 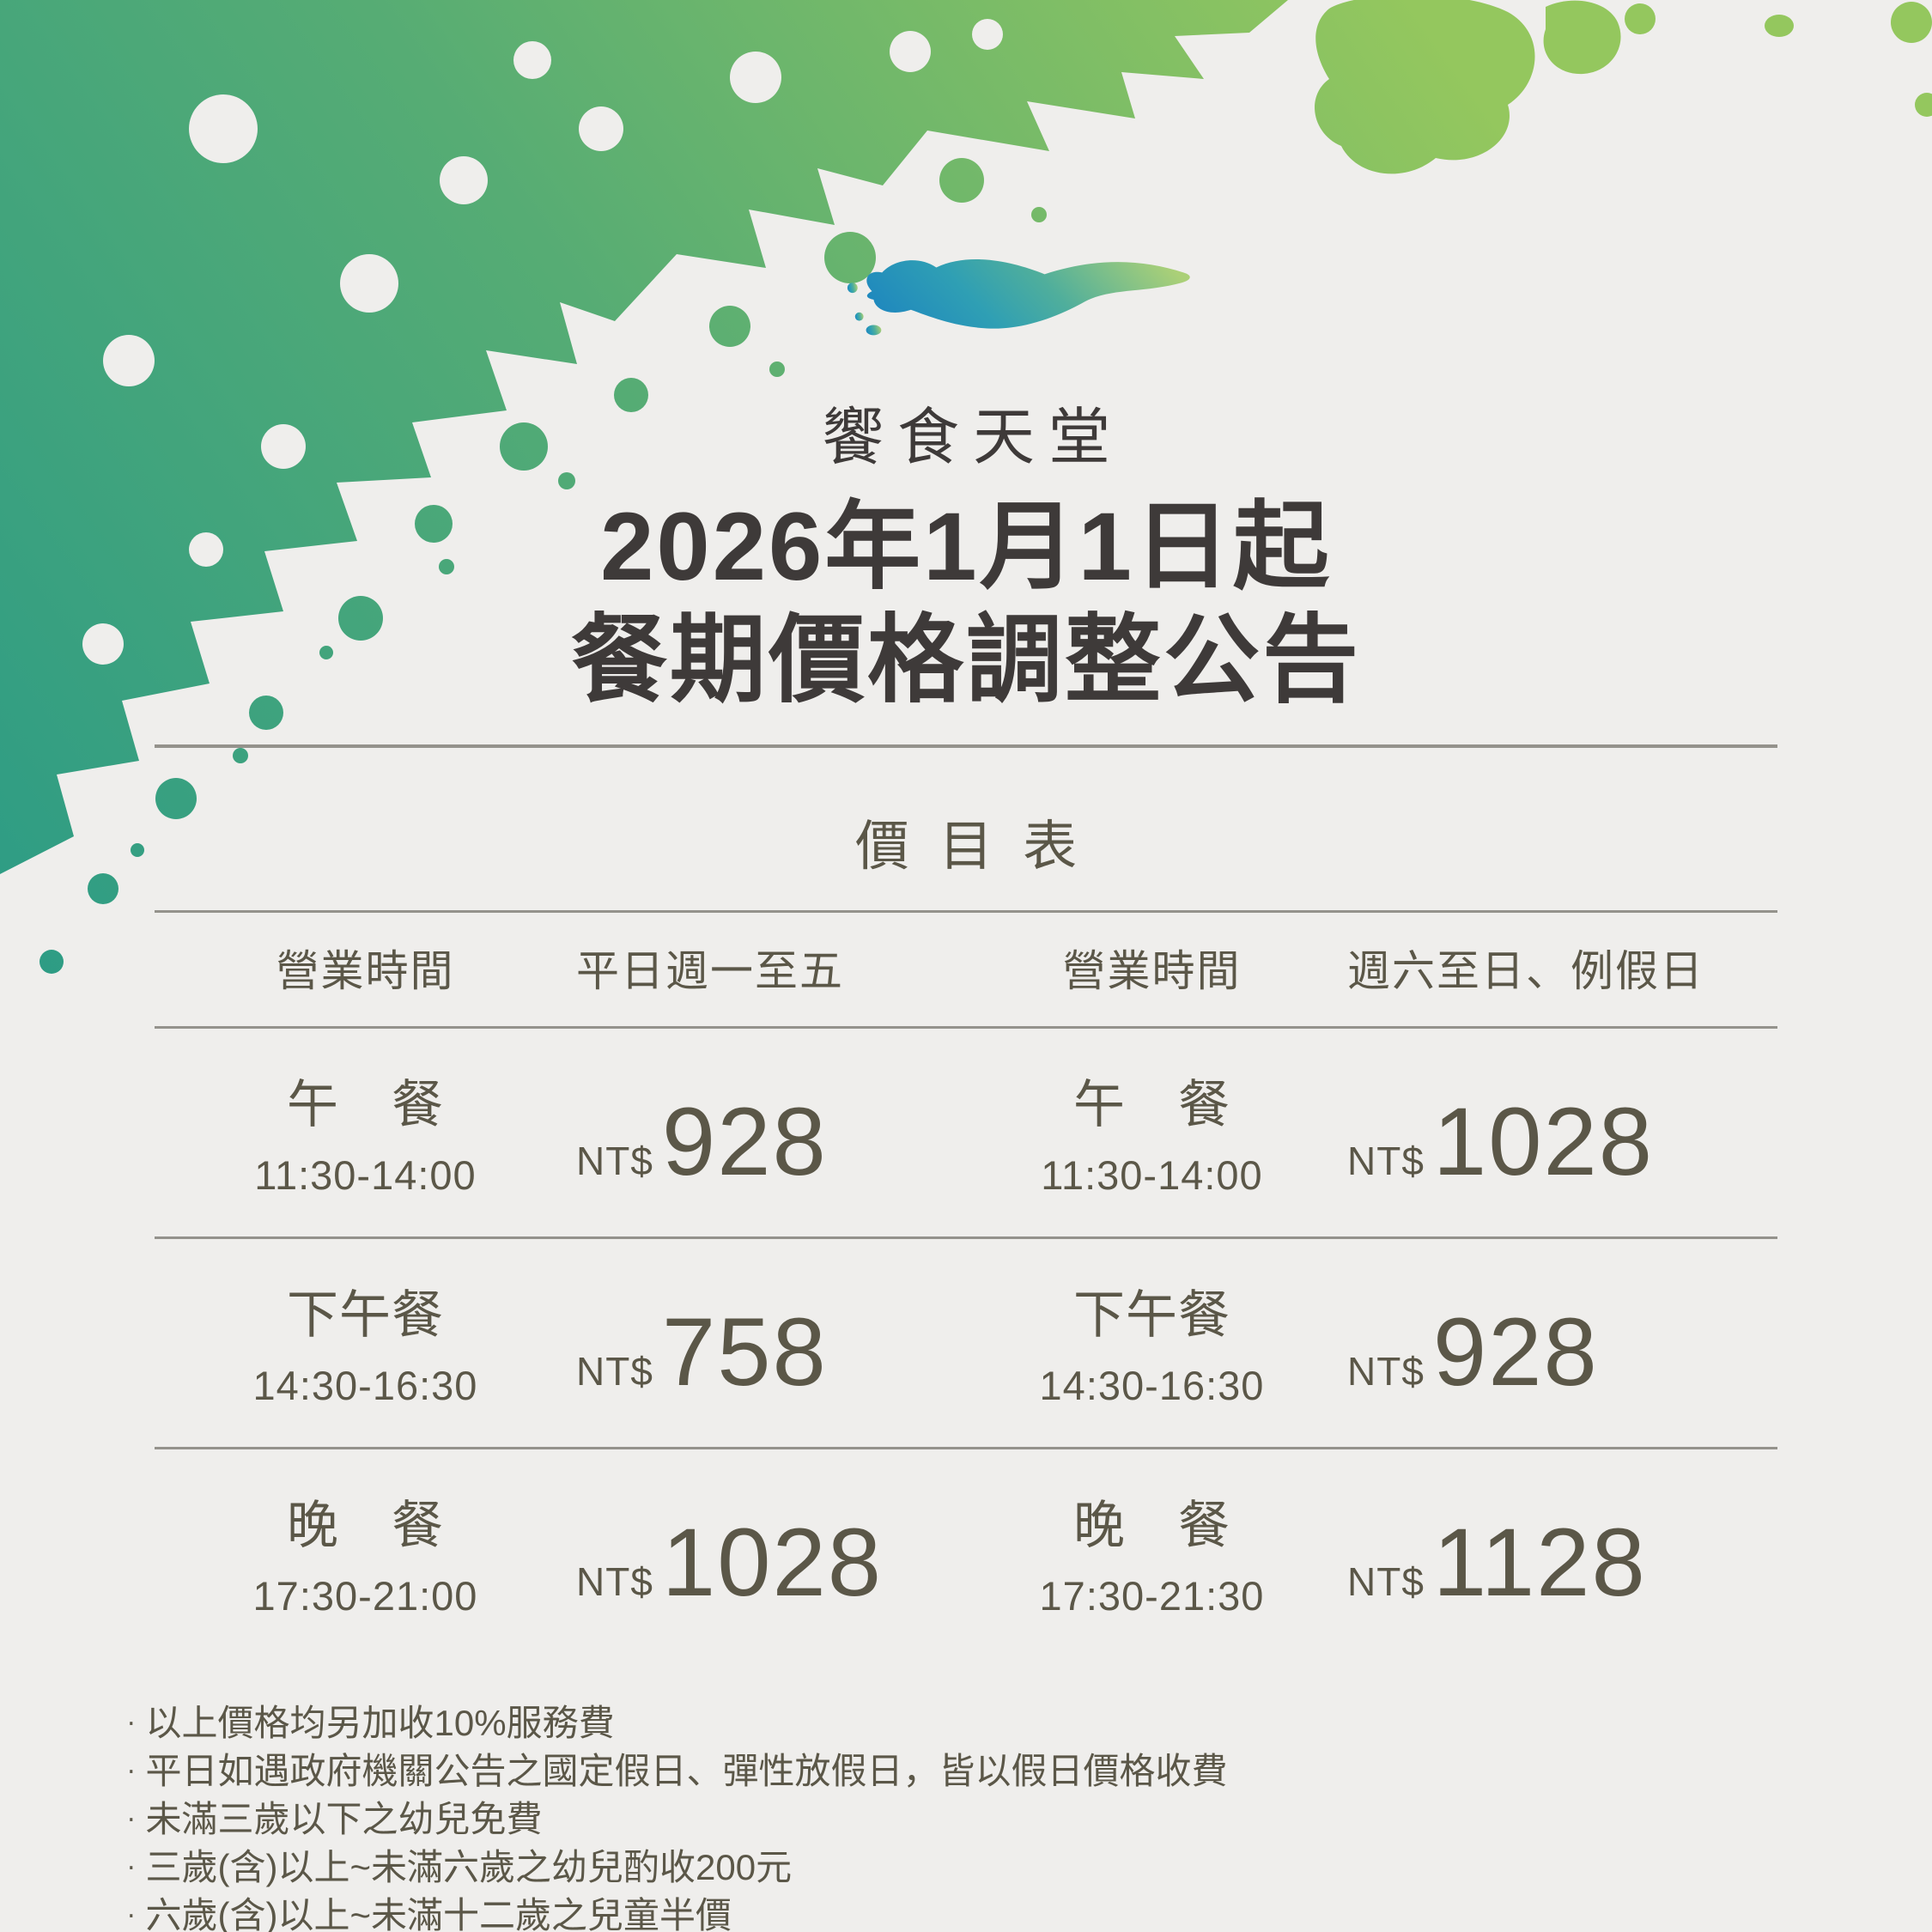 I want to click on note-item: ‧ 三歲(含)以上~未滿六歲之幼兒酌收200元, so click(x=1030, y=1868).